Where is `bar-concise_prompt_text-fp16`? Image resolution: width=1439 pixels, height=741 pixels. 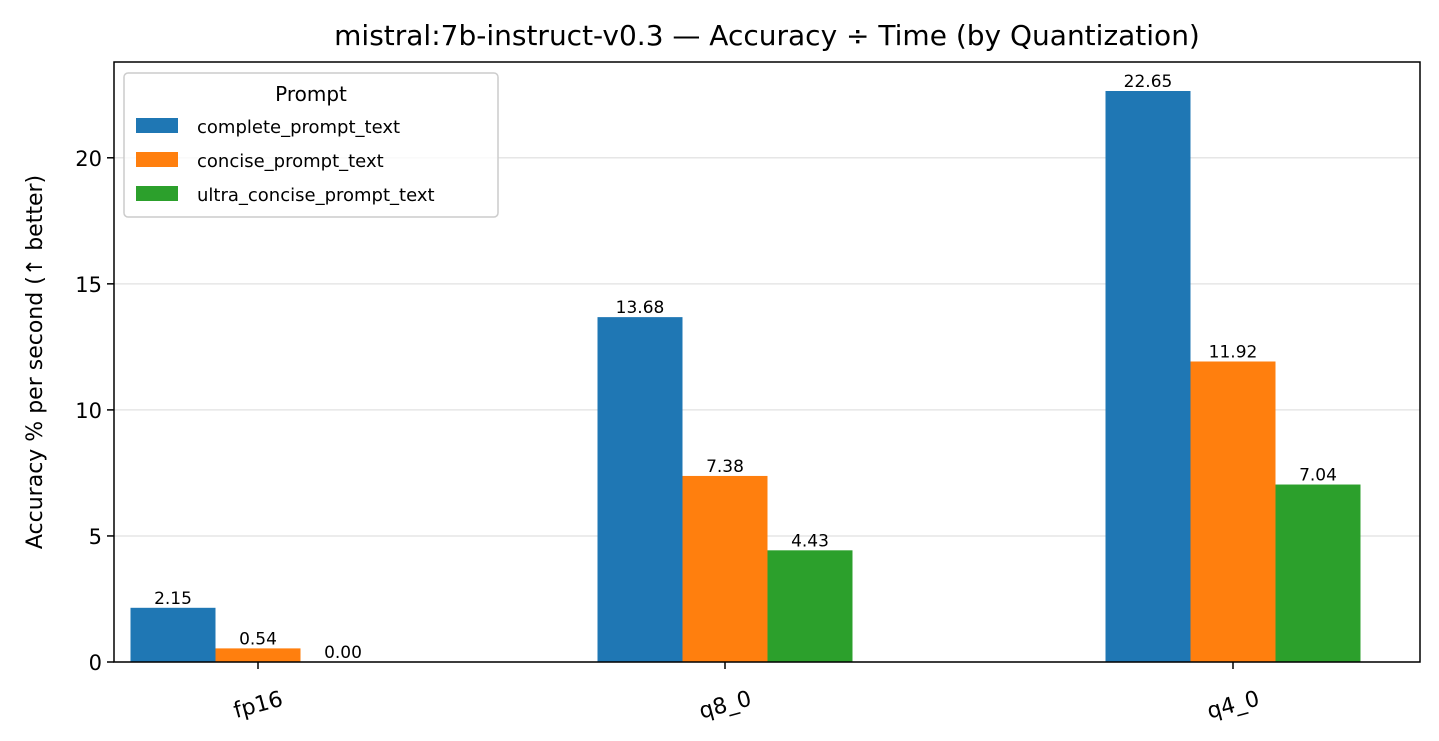 bar-concise_prompt_text-fp16 is located at coordinates (258, 655).